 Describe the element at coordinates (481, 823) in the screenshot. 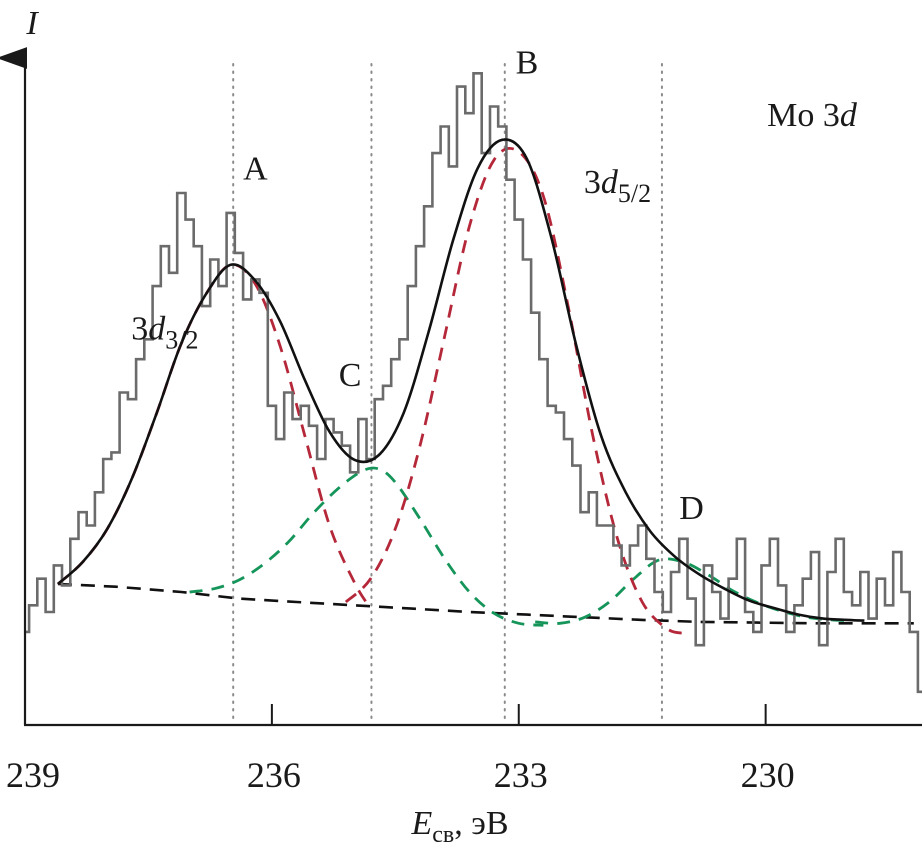

I see `x-axis-label-unit: , эВ` at that location.